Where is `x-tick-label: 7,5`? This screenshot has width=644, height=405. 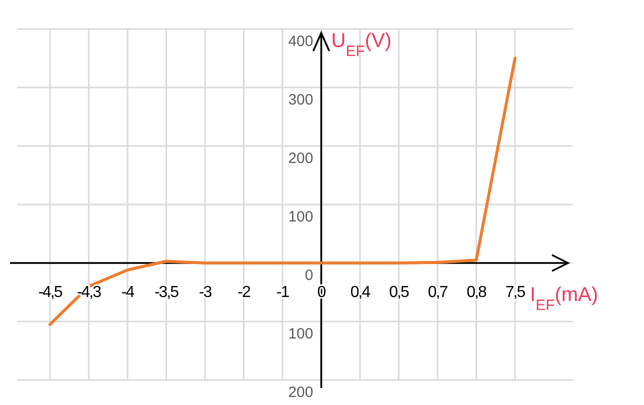 x-tick-label: 7,5 is located at coordinates (515, 292).